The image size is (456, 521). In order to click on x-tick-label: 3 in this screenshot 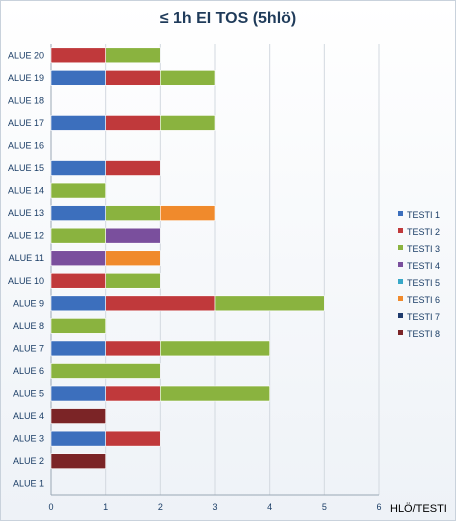, I will do `click(214, 507)`.